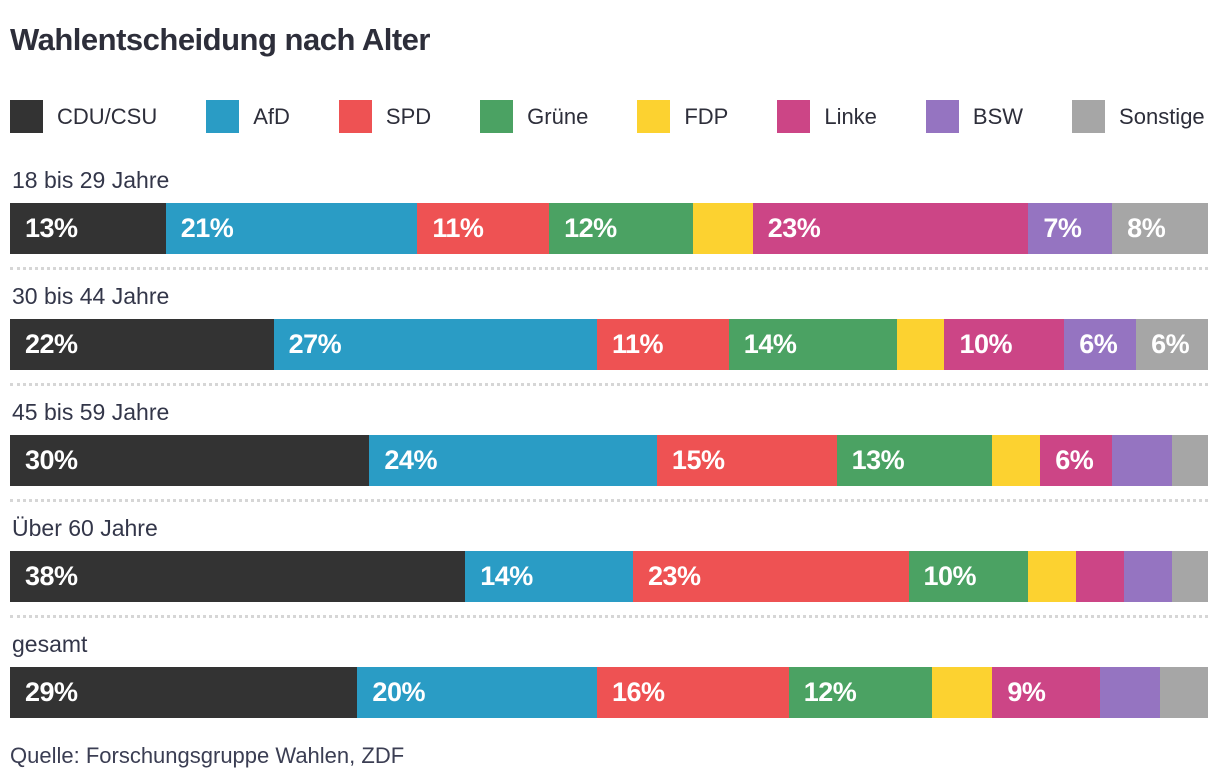 The image size is (1220, 776). I want to click on bar-segment-value: 15%, so click(698, 460).